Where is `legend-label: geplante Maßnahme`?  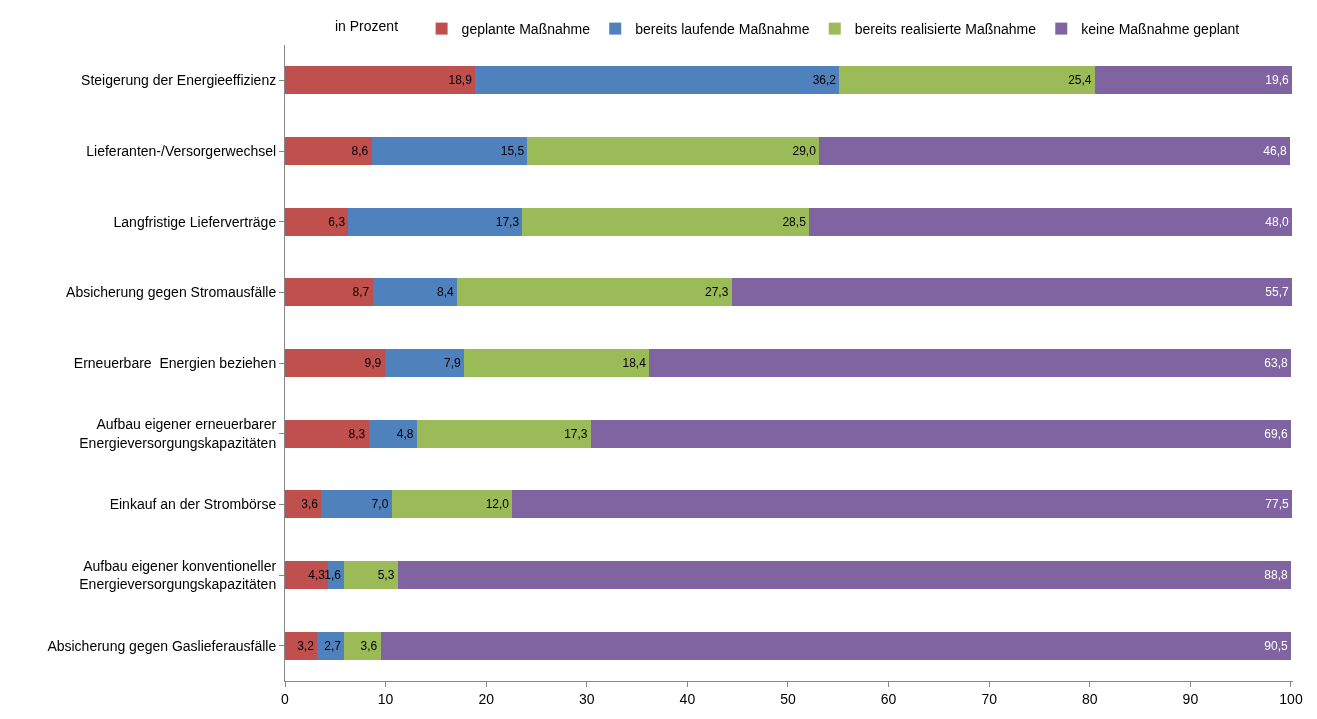 legend-label: geplante Maßnahme is located at coordinates (526, 29).